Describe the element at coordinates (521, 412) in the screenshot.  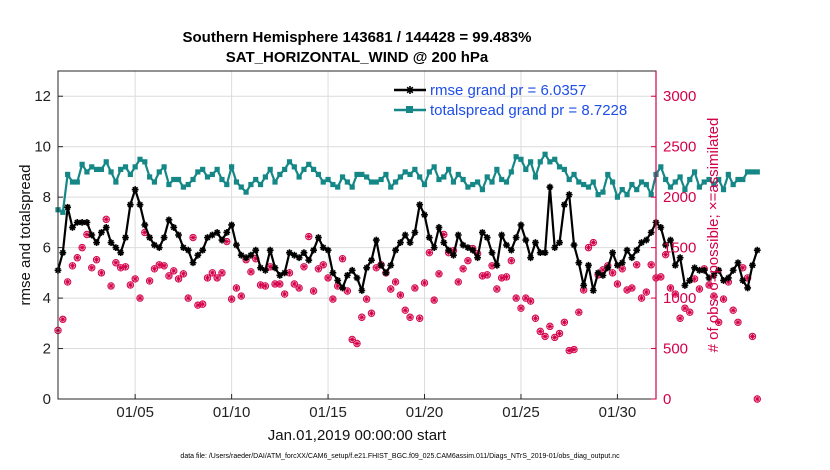
I see `x-tick-label: 01/25` at that location.